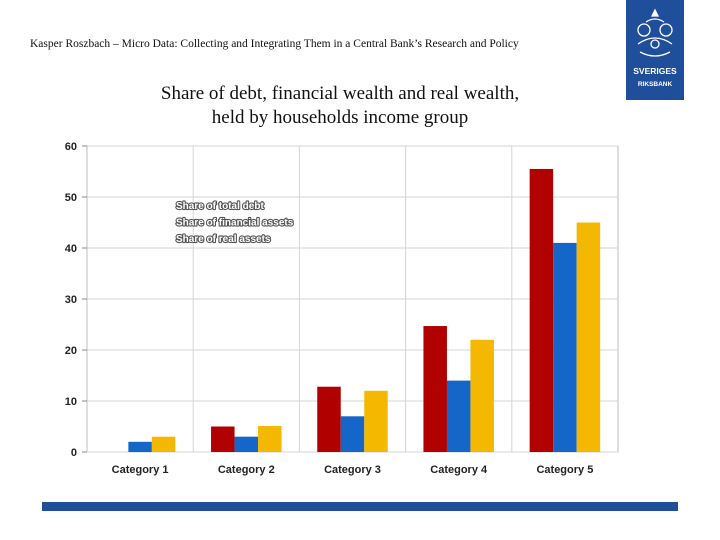  I want to click on slide-title-line2: held by households income group, so click(340, 117).